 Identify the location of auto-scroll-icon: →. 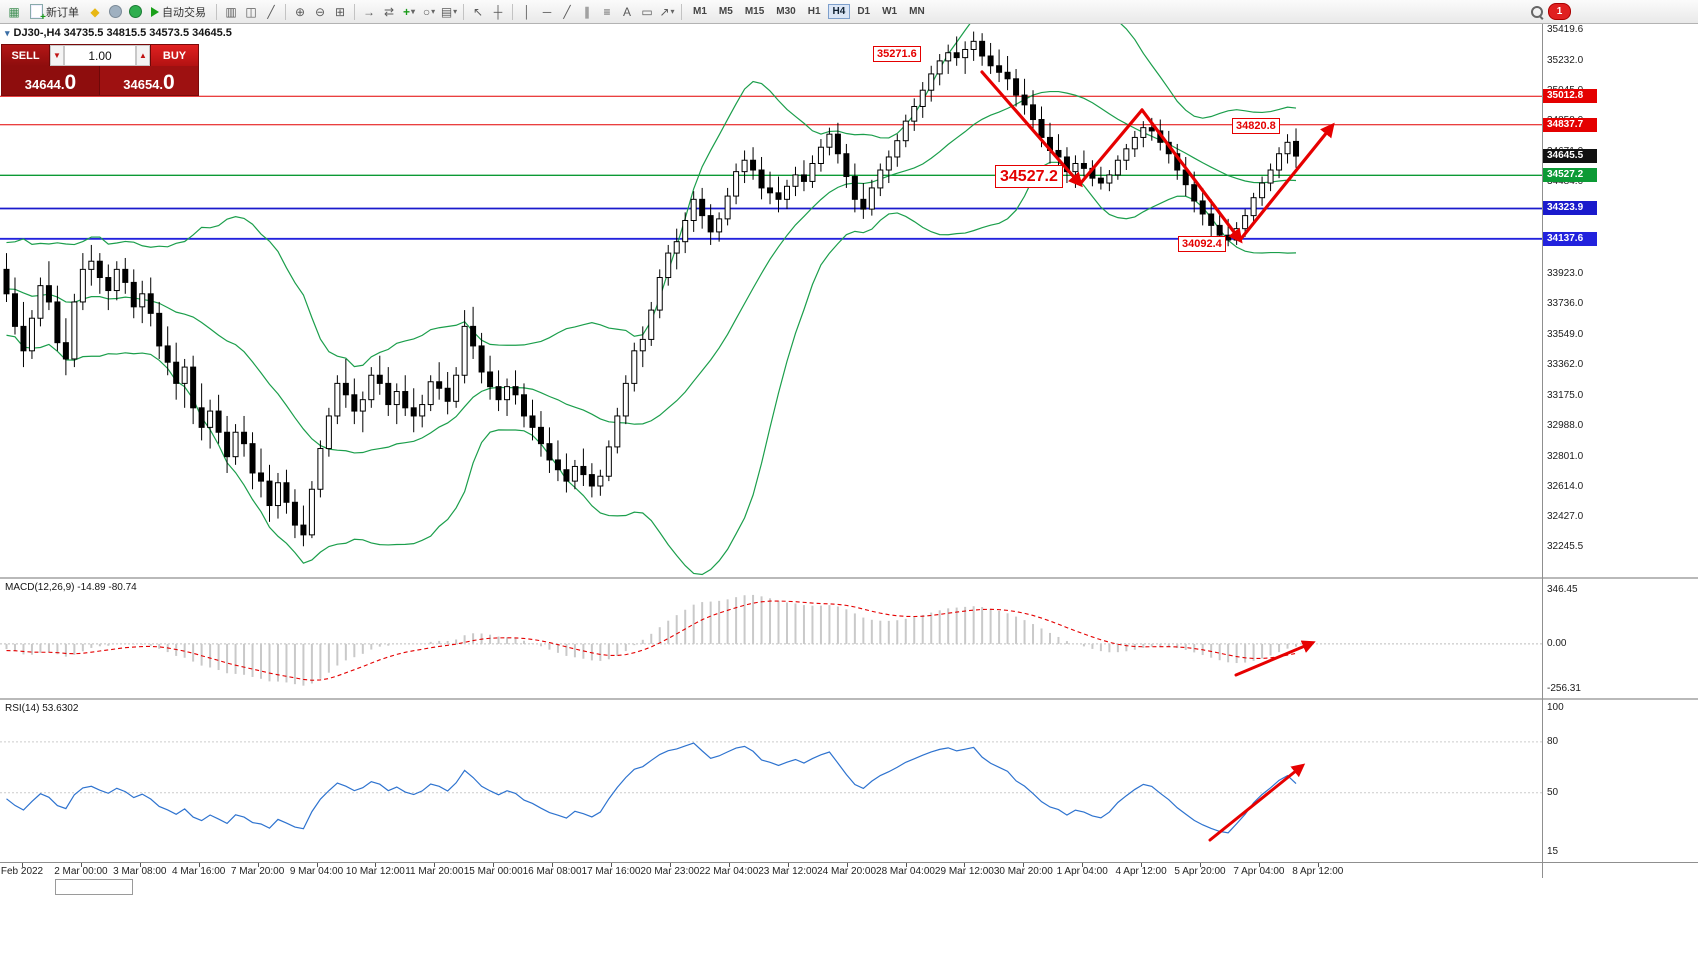
(369, 11).